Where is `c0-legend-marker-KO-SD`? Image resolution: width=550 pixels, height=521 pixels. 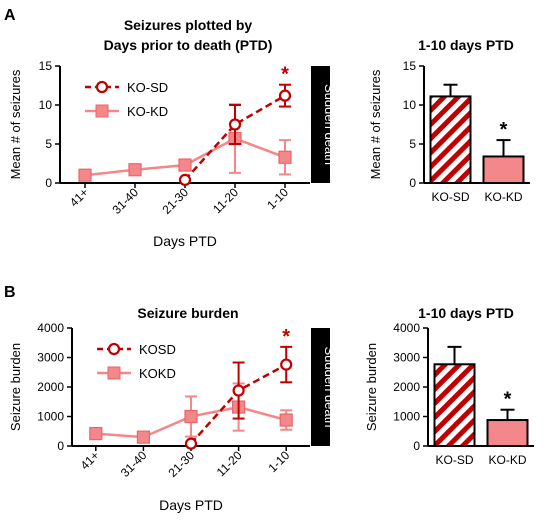
c0-legend-marker-KO-SD is located at coordinates (102, 87).